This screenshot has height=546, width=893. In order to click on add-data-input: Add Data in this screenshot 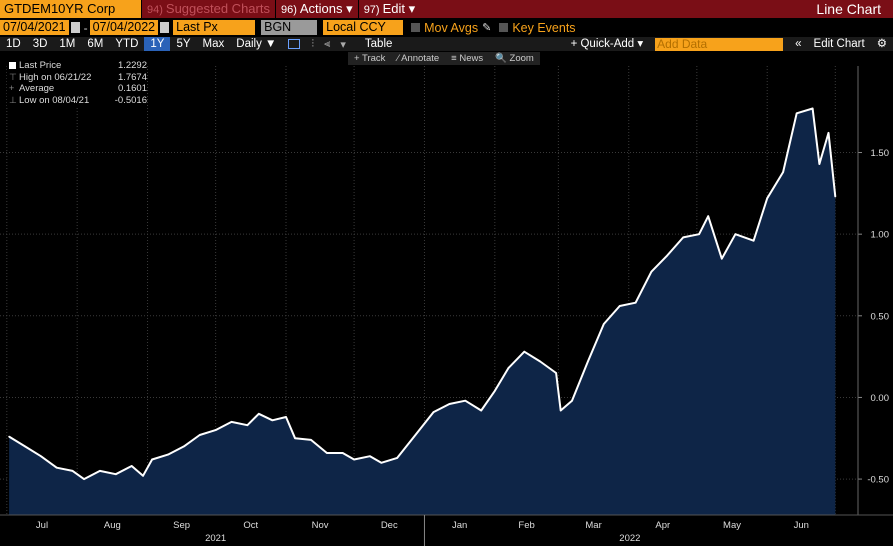, I will do `click(719, 44)`.